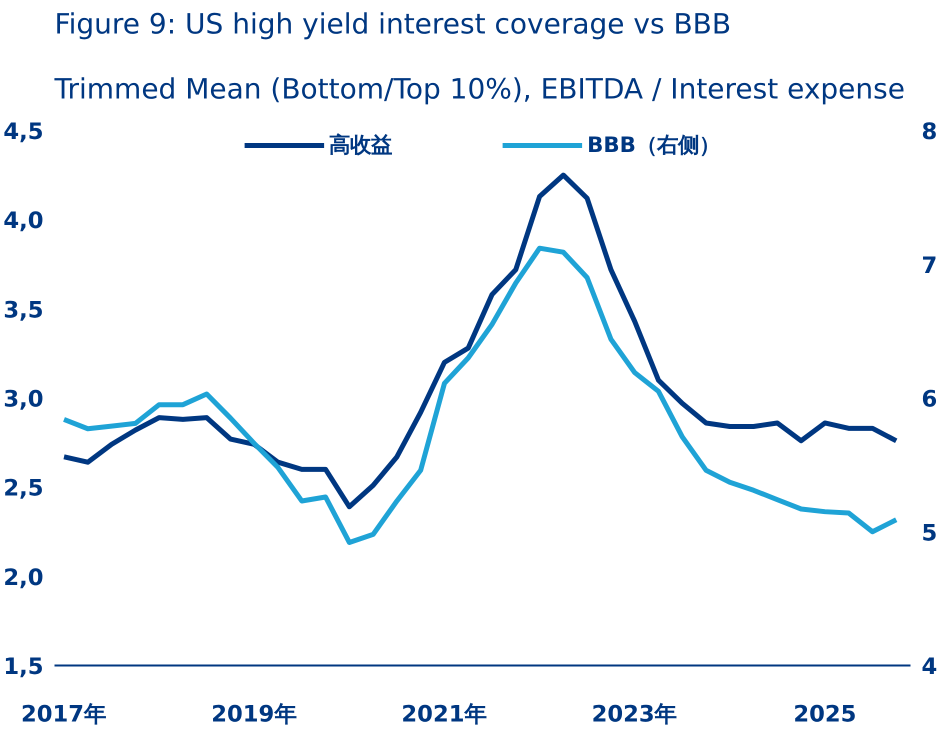 The height and width of the screenshot is (735, 945). What do you see at coordinates (393, 24) in the screenshot?
I see `chart-title: Figure 9: US high yield interest coverage vs BBB` at bounding box center [393, 24].